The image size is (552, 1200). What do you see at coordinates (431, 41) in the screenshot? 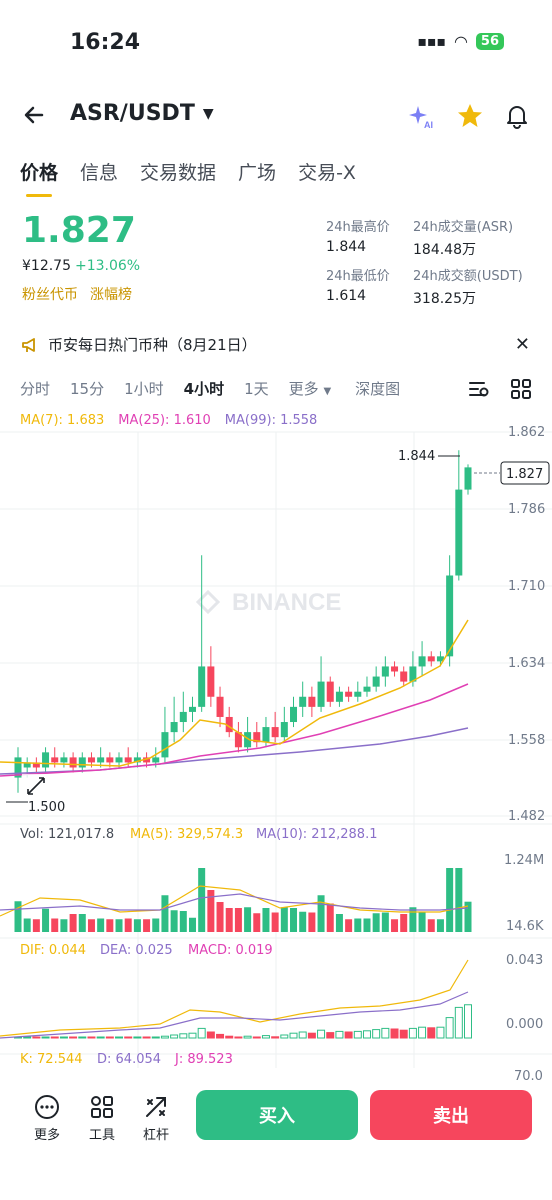
I see `signal-icon: ▪▪▪` at bounding box center [431, 41].